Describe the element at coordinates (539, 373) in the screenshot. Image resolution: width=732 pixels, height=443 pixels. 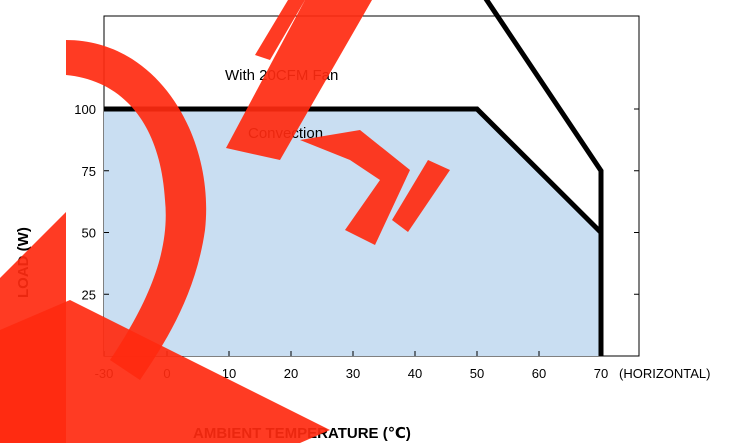
I see `x-tick-label: 60` at that location.